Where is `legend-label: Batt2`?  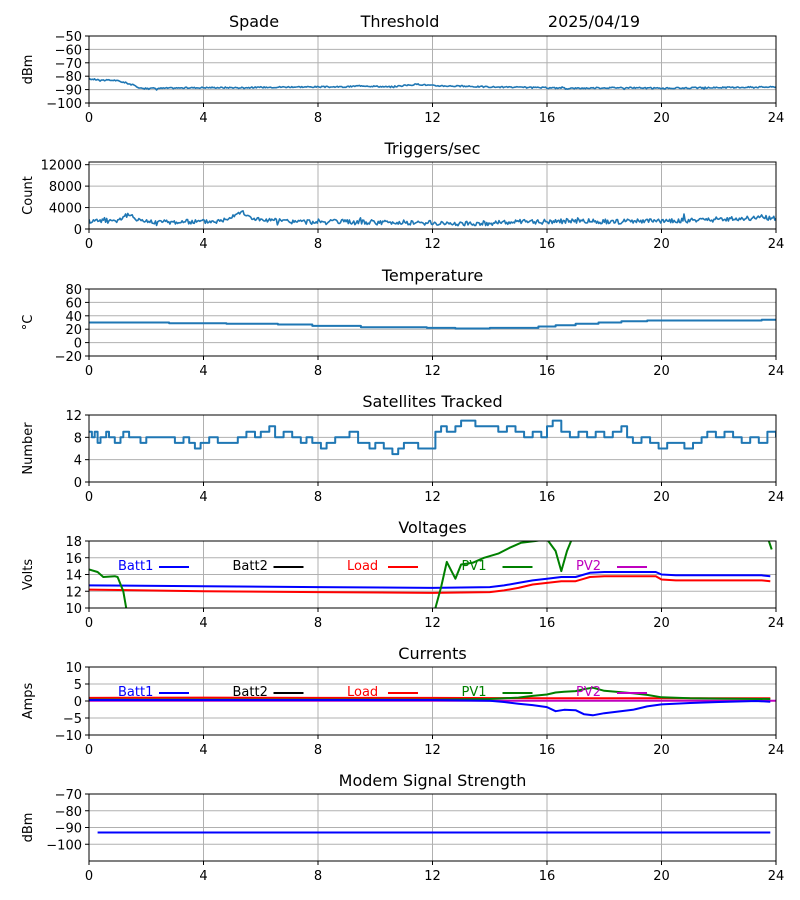
legend-label: Batt2 is located at coordinates (250, 566).